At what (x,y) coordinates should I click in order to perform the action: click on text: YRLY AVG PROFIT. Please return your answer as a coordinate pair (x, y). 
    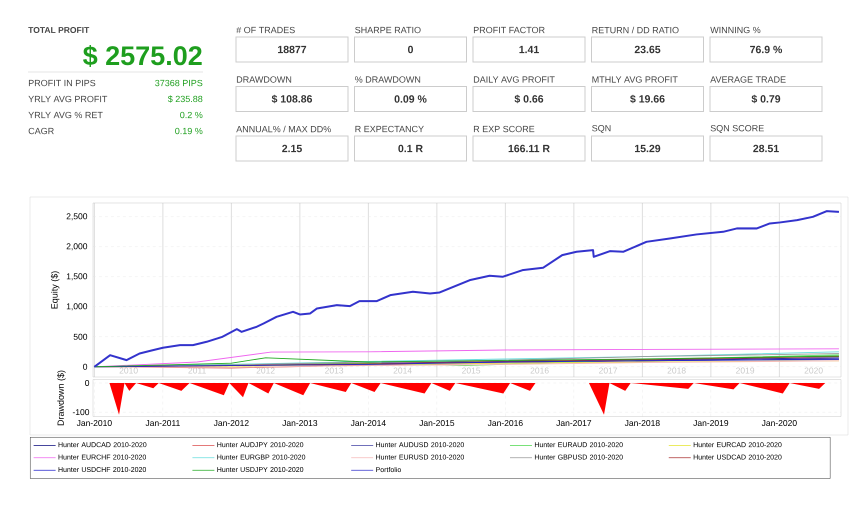
    Looking at the image, I should click on (68, 99).